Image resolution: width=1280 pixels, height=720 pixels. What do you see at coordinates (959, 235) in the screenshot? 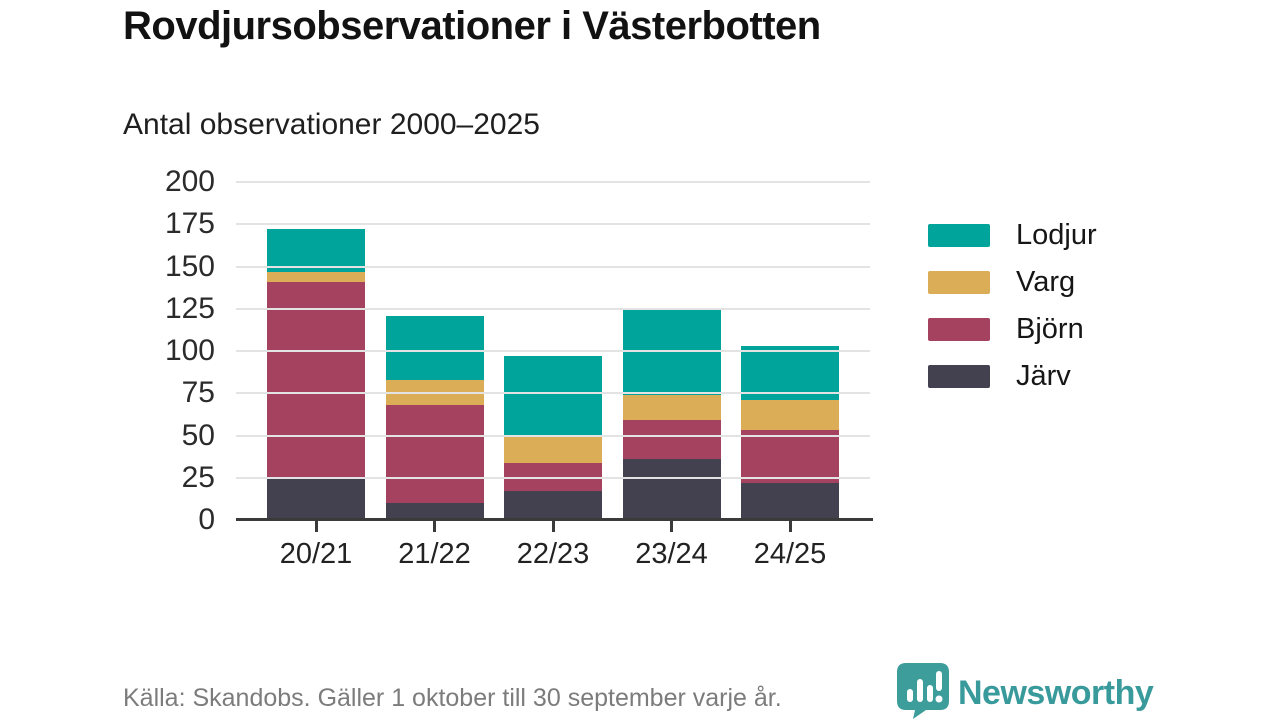
I see `legend-swatch-lodjur` at bounding box center [959, 235].